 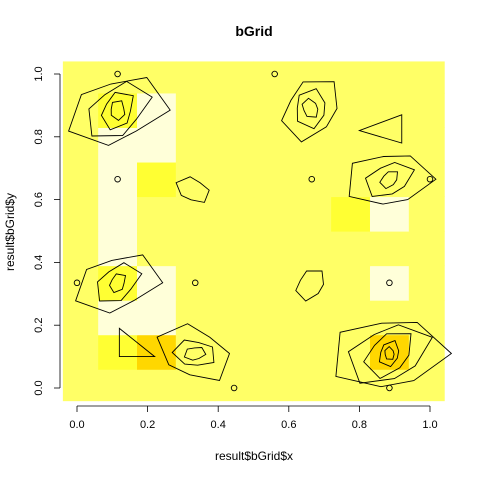 What do you see at coordinates (10, 232) in the screenshot?
I see `y-axis-label: result$bGrid$y` at bounding box center [10, 232].